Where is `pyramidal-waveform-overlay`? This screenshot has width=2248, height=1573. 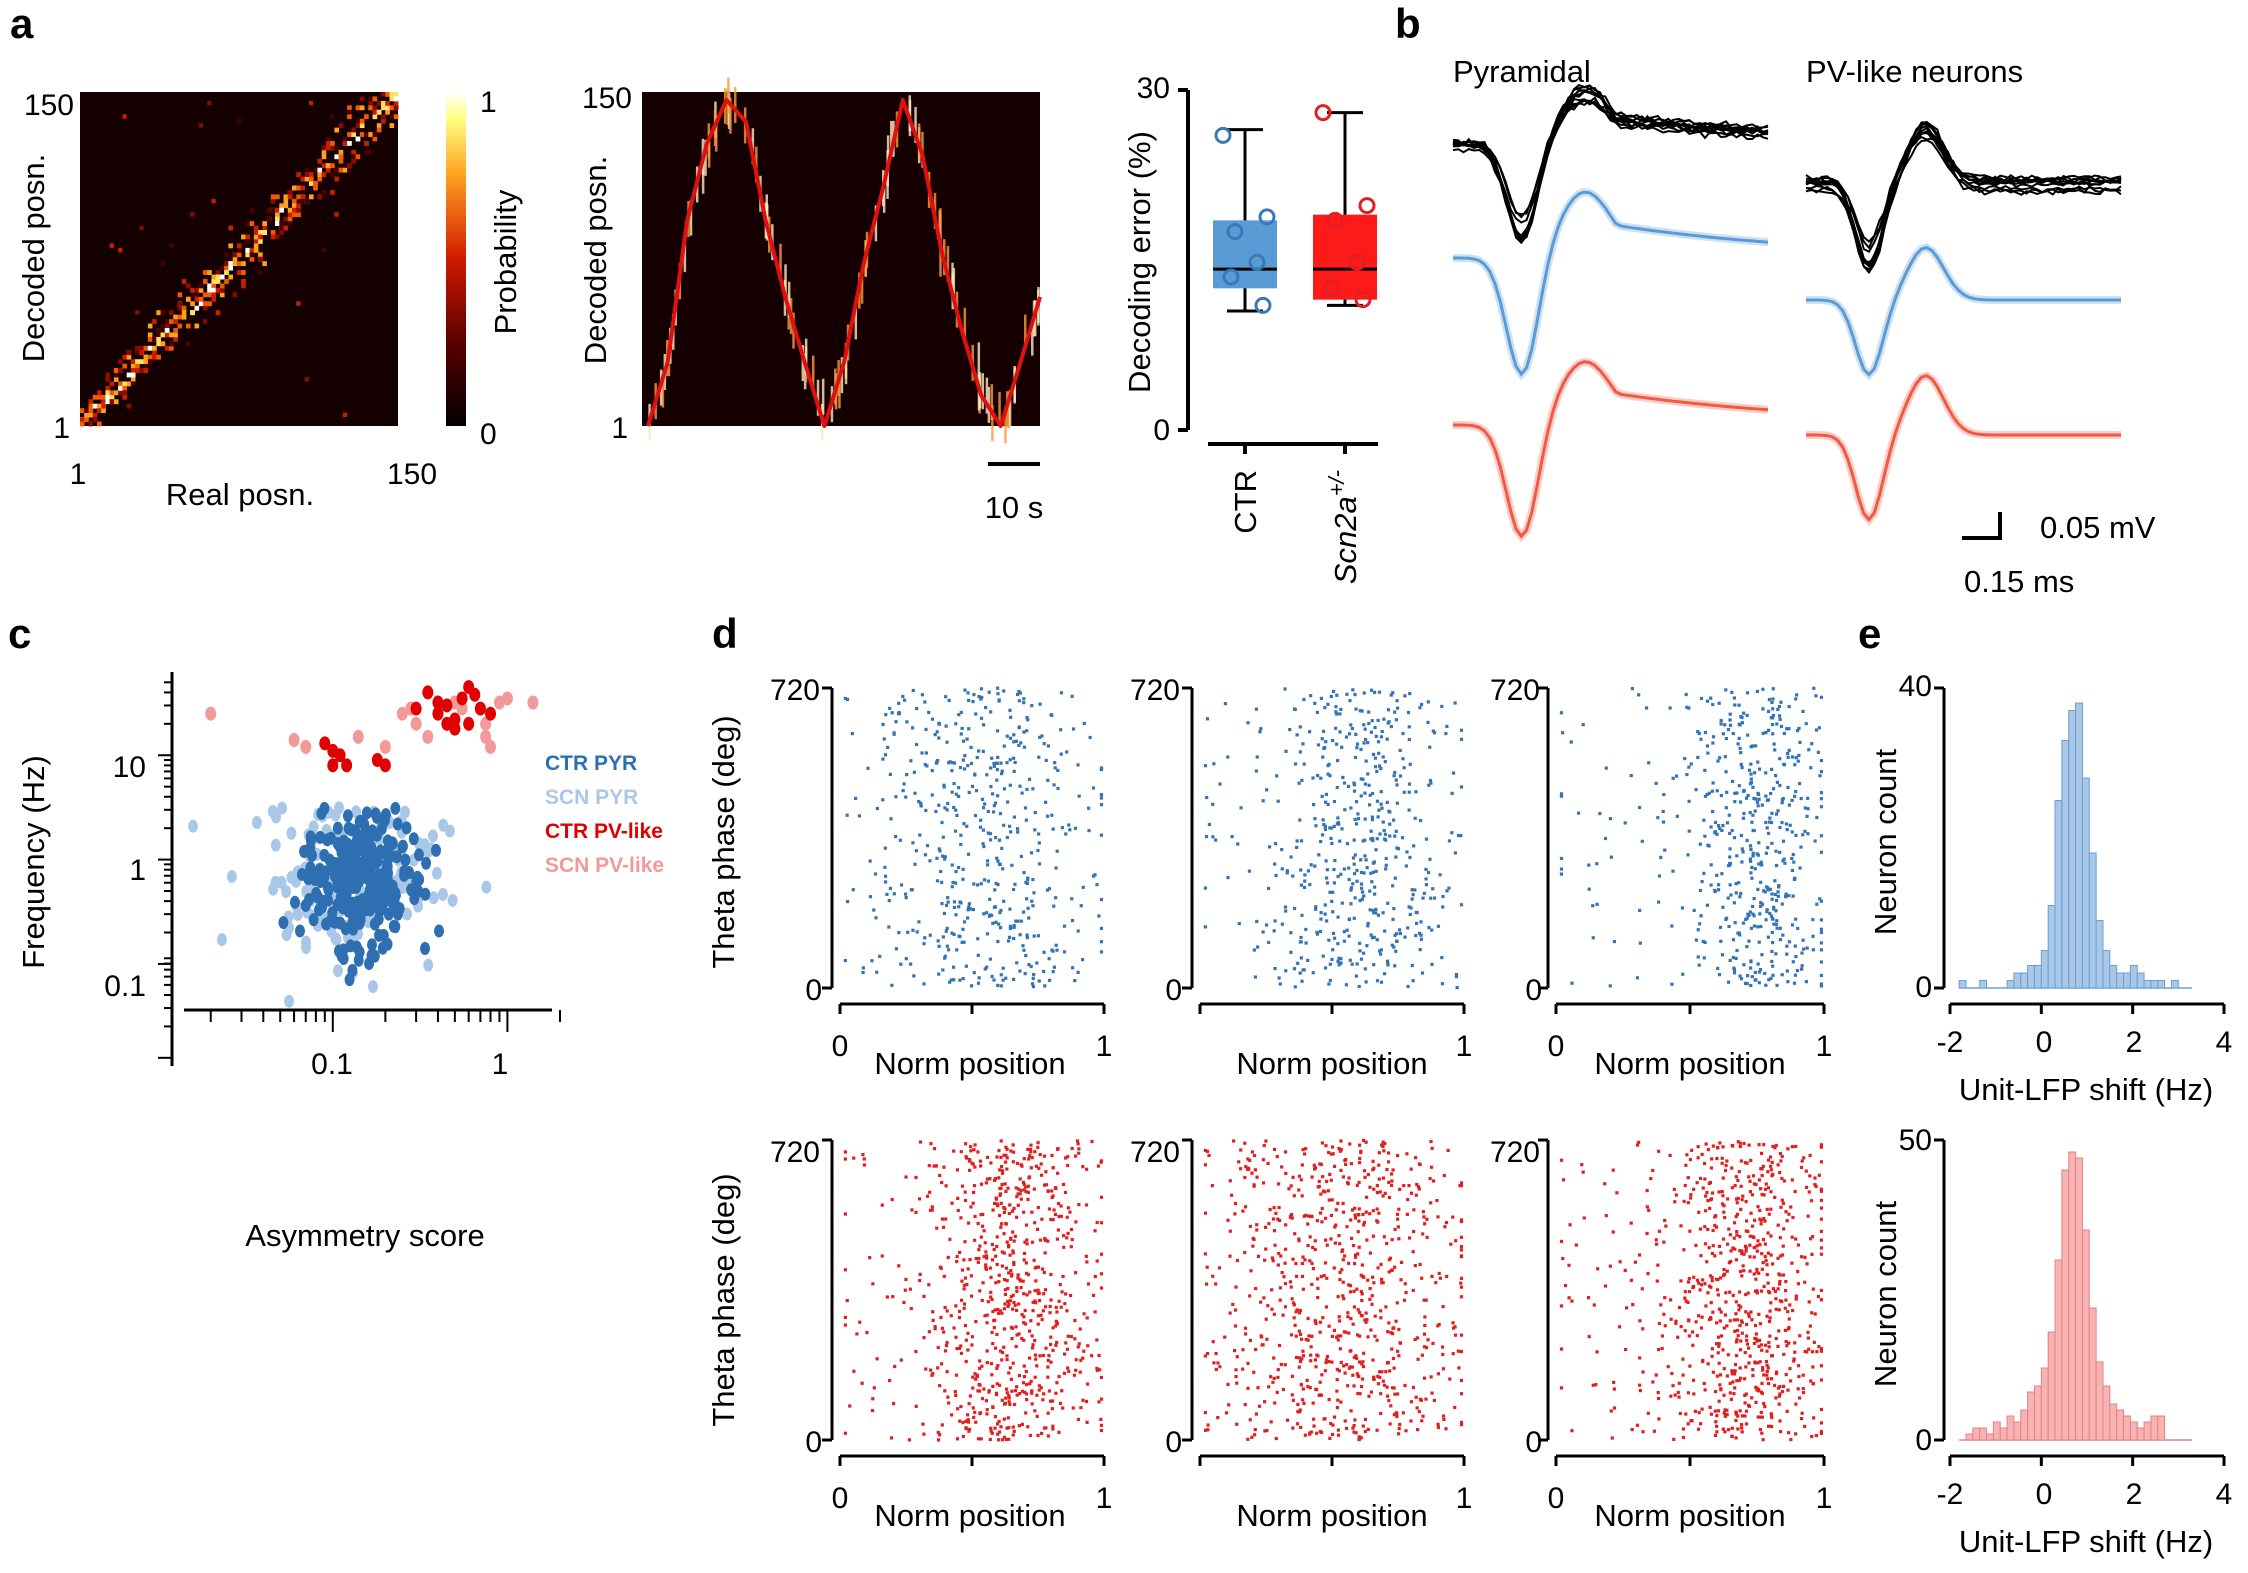 pyramidal-waveform-overlay is located at coordinates (1610, 157).